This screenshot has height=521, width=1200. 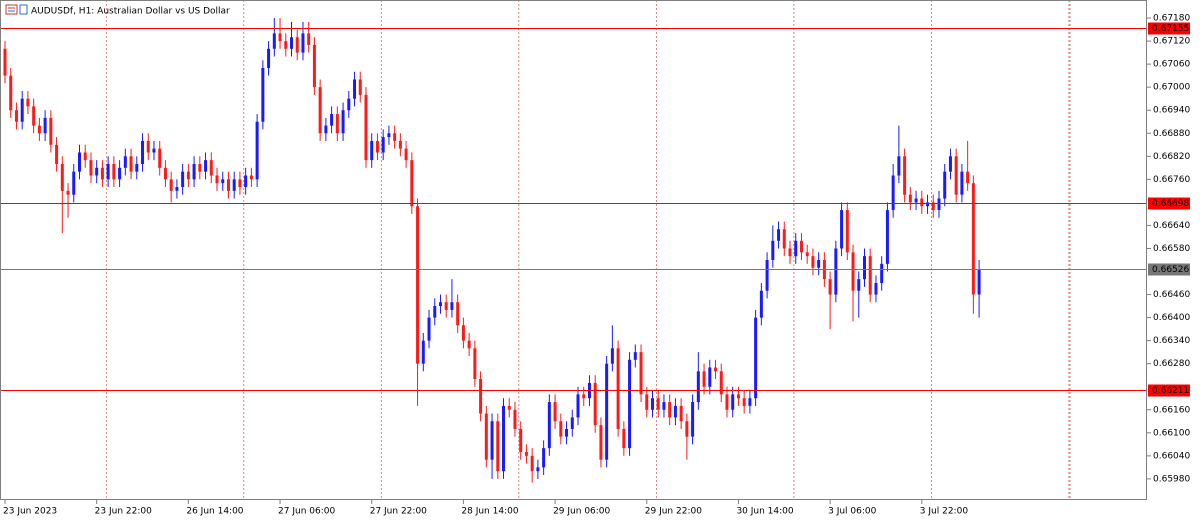 What do you see at coordinates (1171, 433) in the screenshot?
I see `y-tick-label: 0.66100` at bounding box center [1171, 433].